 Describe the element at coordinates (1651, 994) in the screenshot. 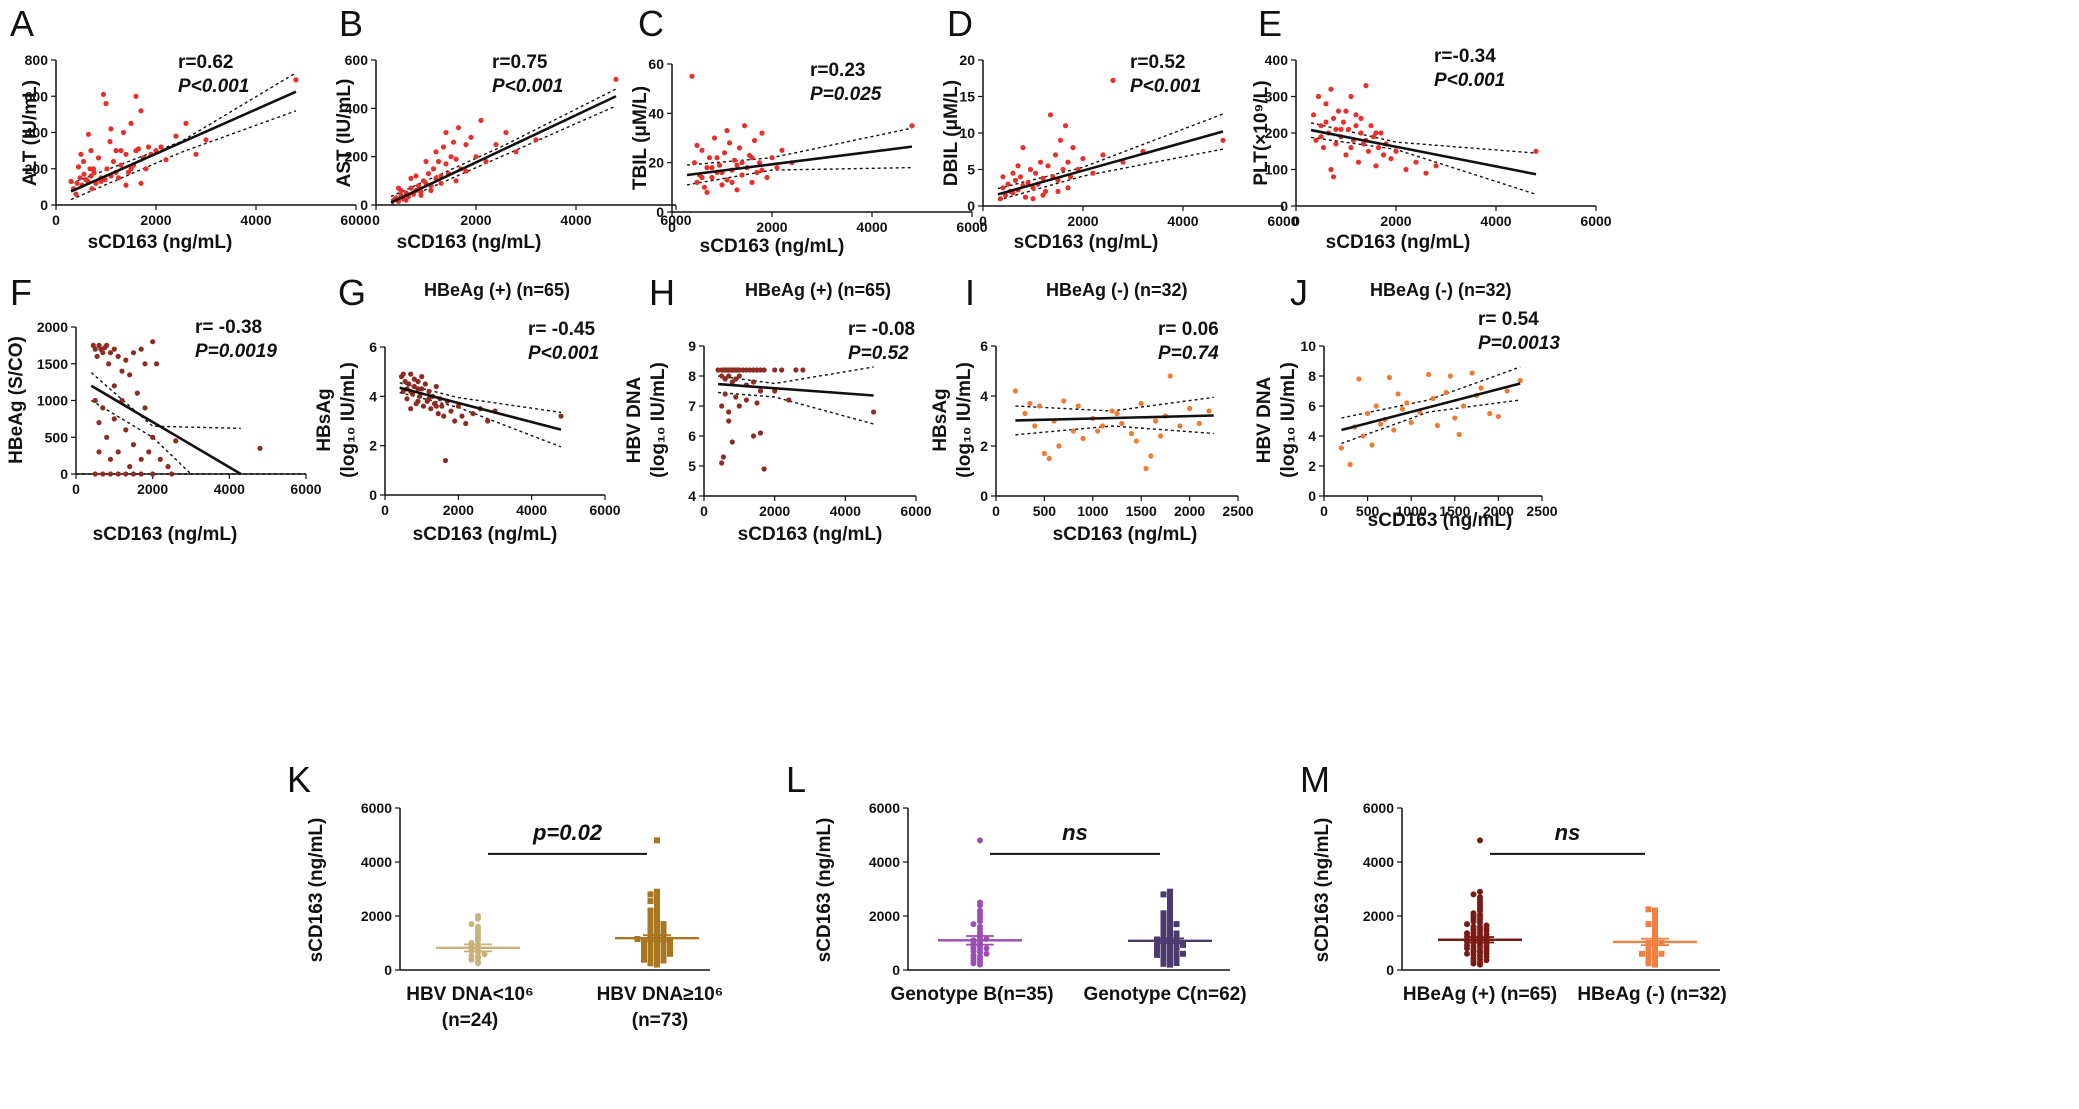

I see `group-label: HBeAg (-) (n=32)` at that location.